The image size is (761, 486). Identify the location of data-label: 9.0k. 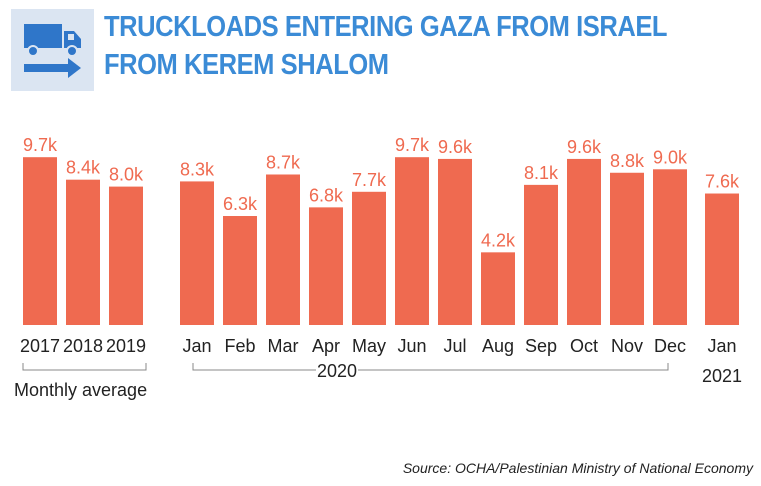
(670, 157).